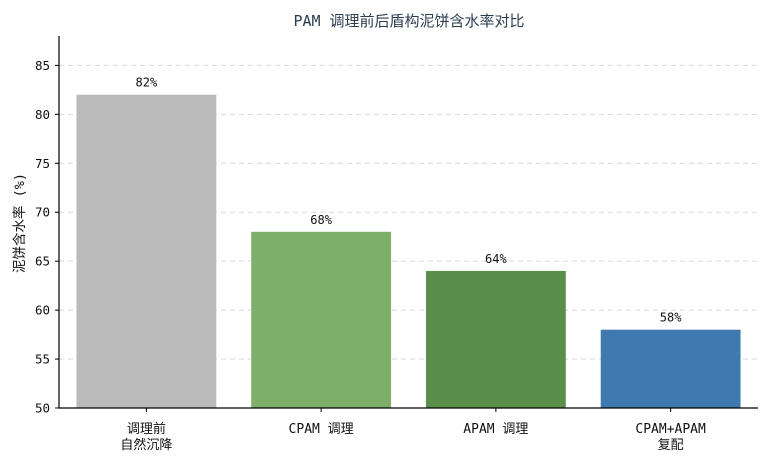 The width and height of the screenshot is (769, 469). What do you see at coordinates (42, 408) in the screenshot?
I see `y-tick-label-50: 50` at bounding box center [42, 408].